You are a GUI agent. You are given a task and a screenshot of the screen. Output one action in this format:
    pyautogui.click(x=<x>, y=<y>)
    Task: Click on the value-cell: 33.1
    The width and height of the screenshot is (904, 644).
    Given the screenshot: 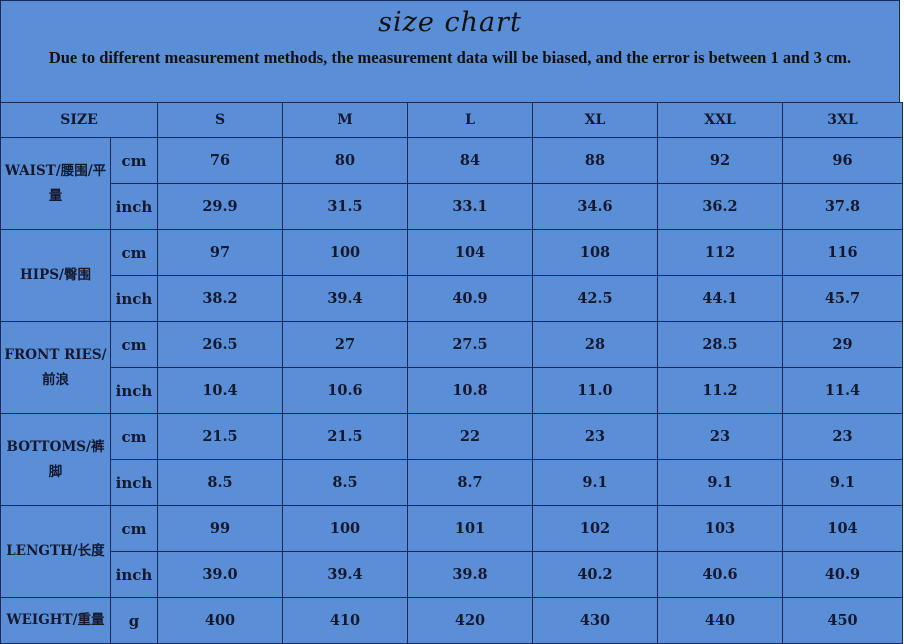 What is the action you would take?
    pyautogui.click(x=470, y=206)
    